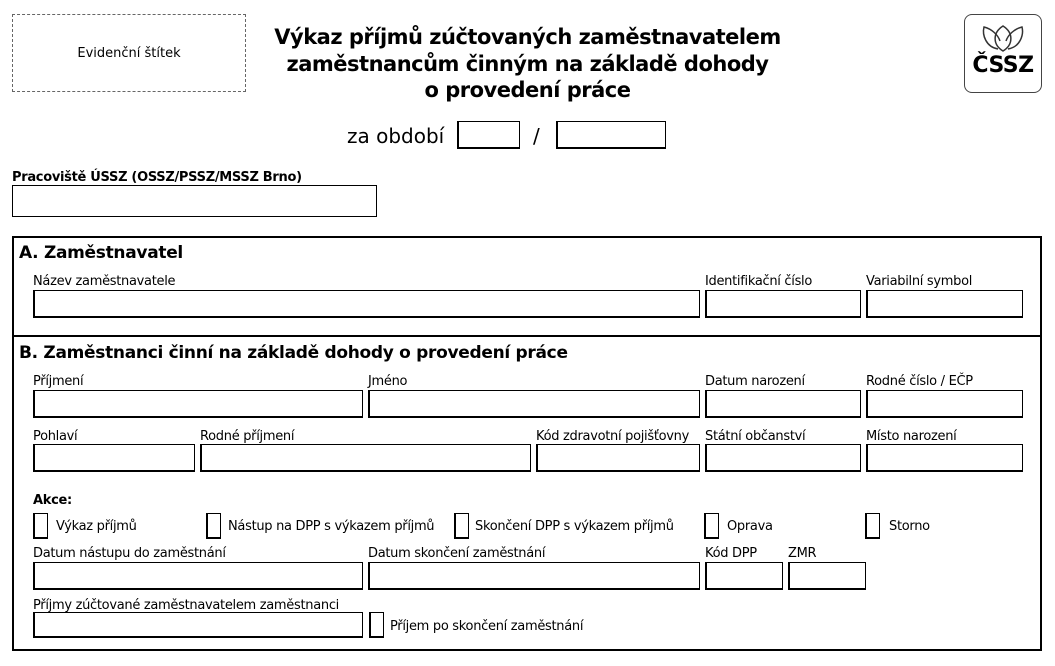  Describe the element at coordinates (457, 553) in the screenshot. I see `end-date-label: Datum skončení zaměstnání` at that location.